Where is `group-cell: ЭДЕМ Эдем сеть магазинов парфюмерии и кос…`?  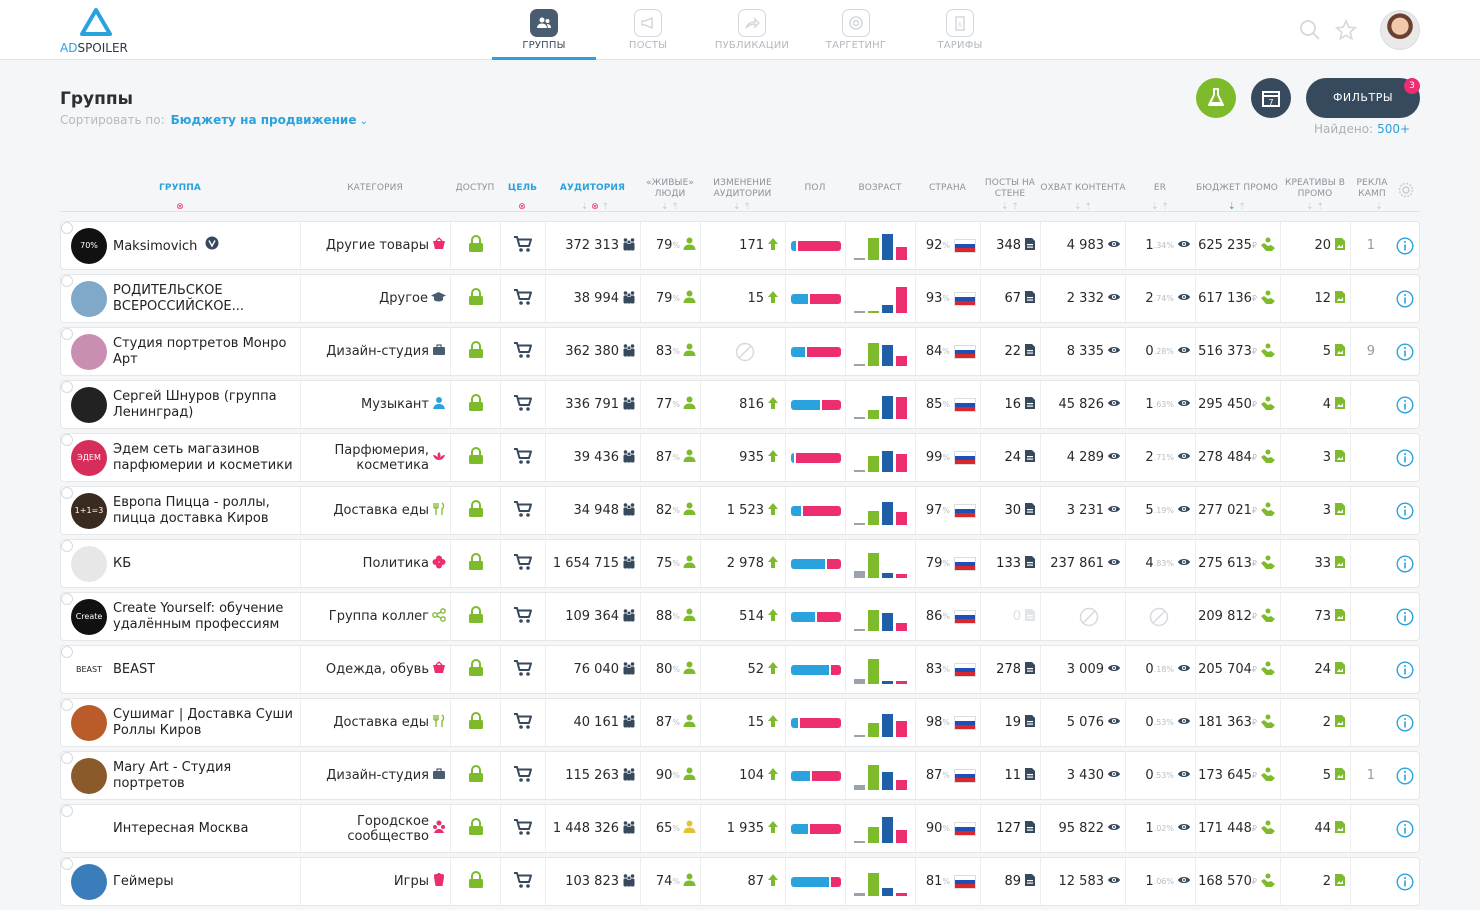
group-cell: ЭДЕМ Эдем сеть магазинов парфюмерии и кос… is located at coordinates (181, 457).